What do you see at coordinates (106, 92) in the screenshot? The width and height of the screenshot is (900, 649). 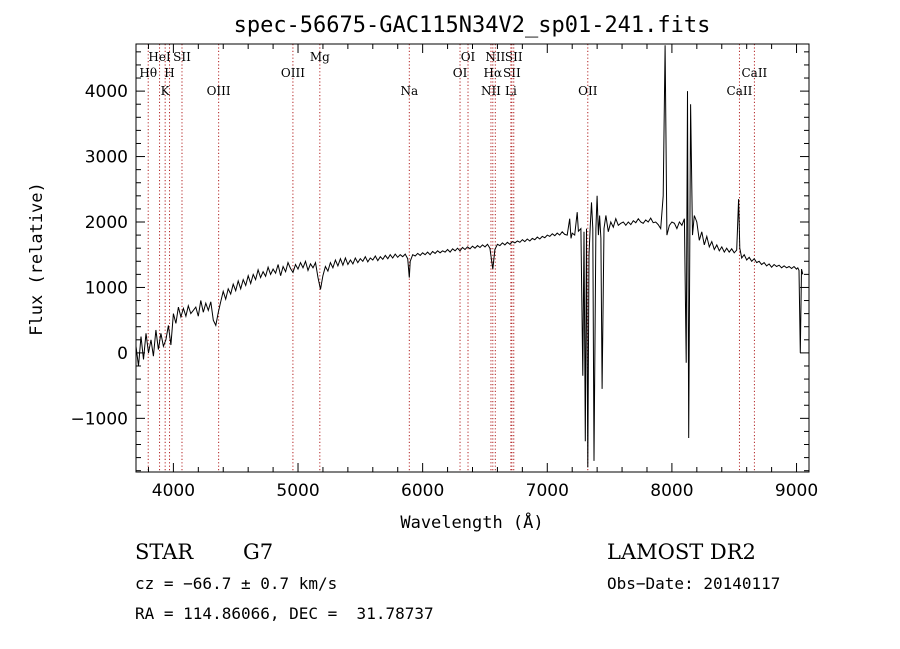 I see `y-tick-label: 4000` at bounding box center [106, 92].